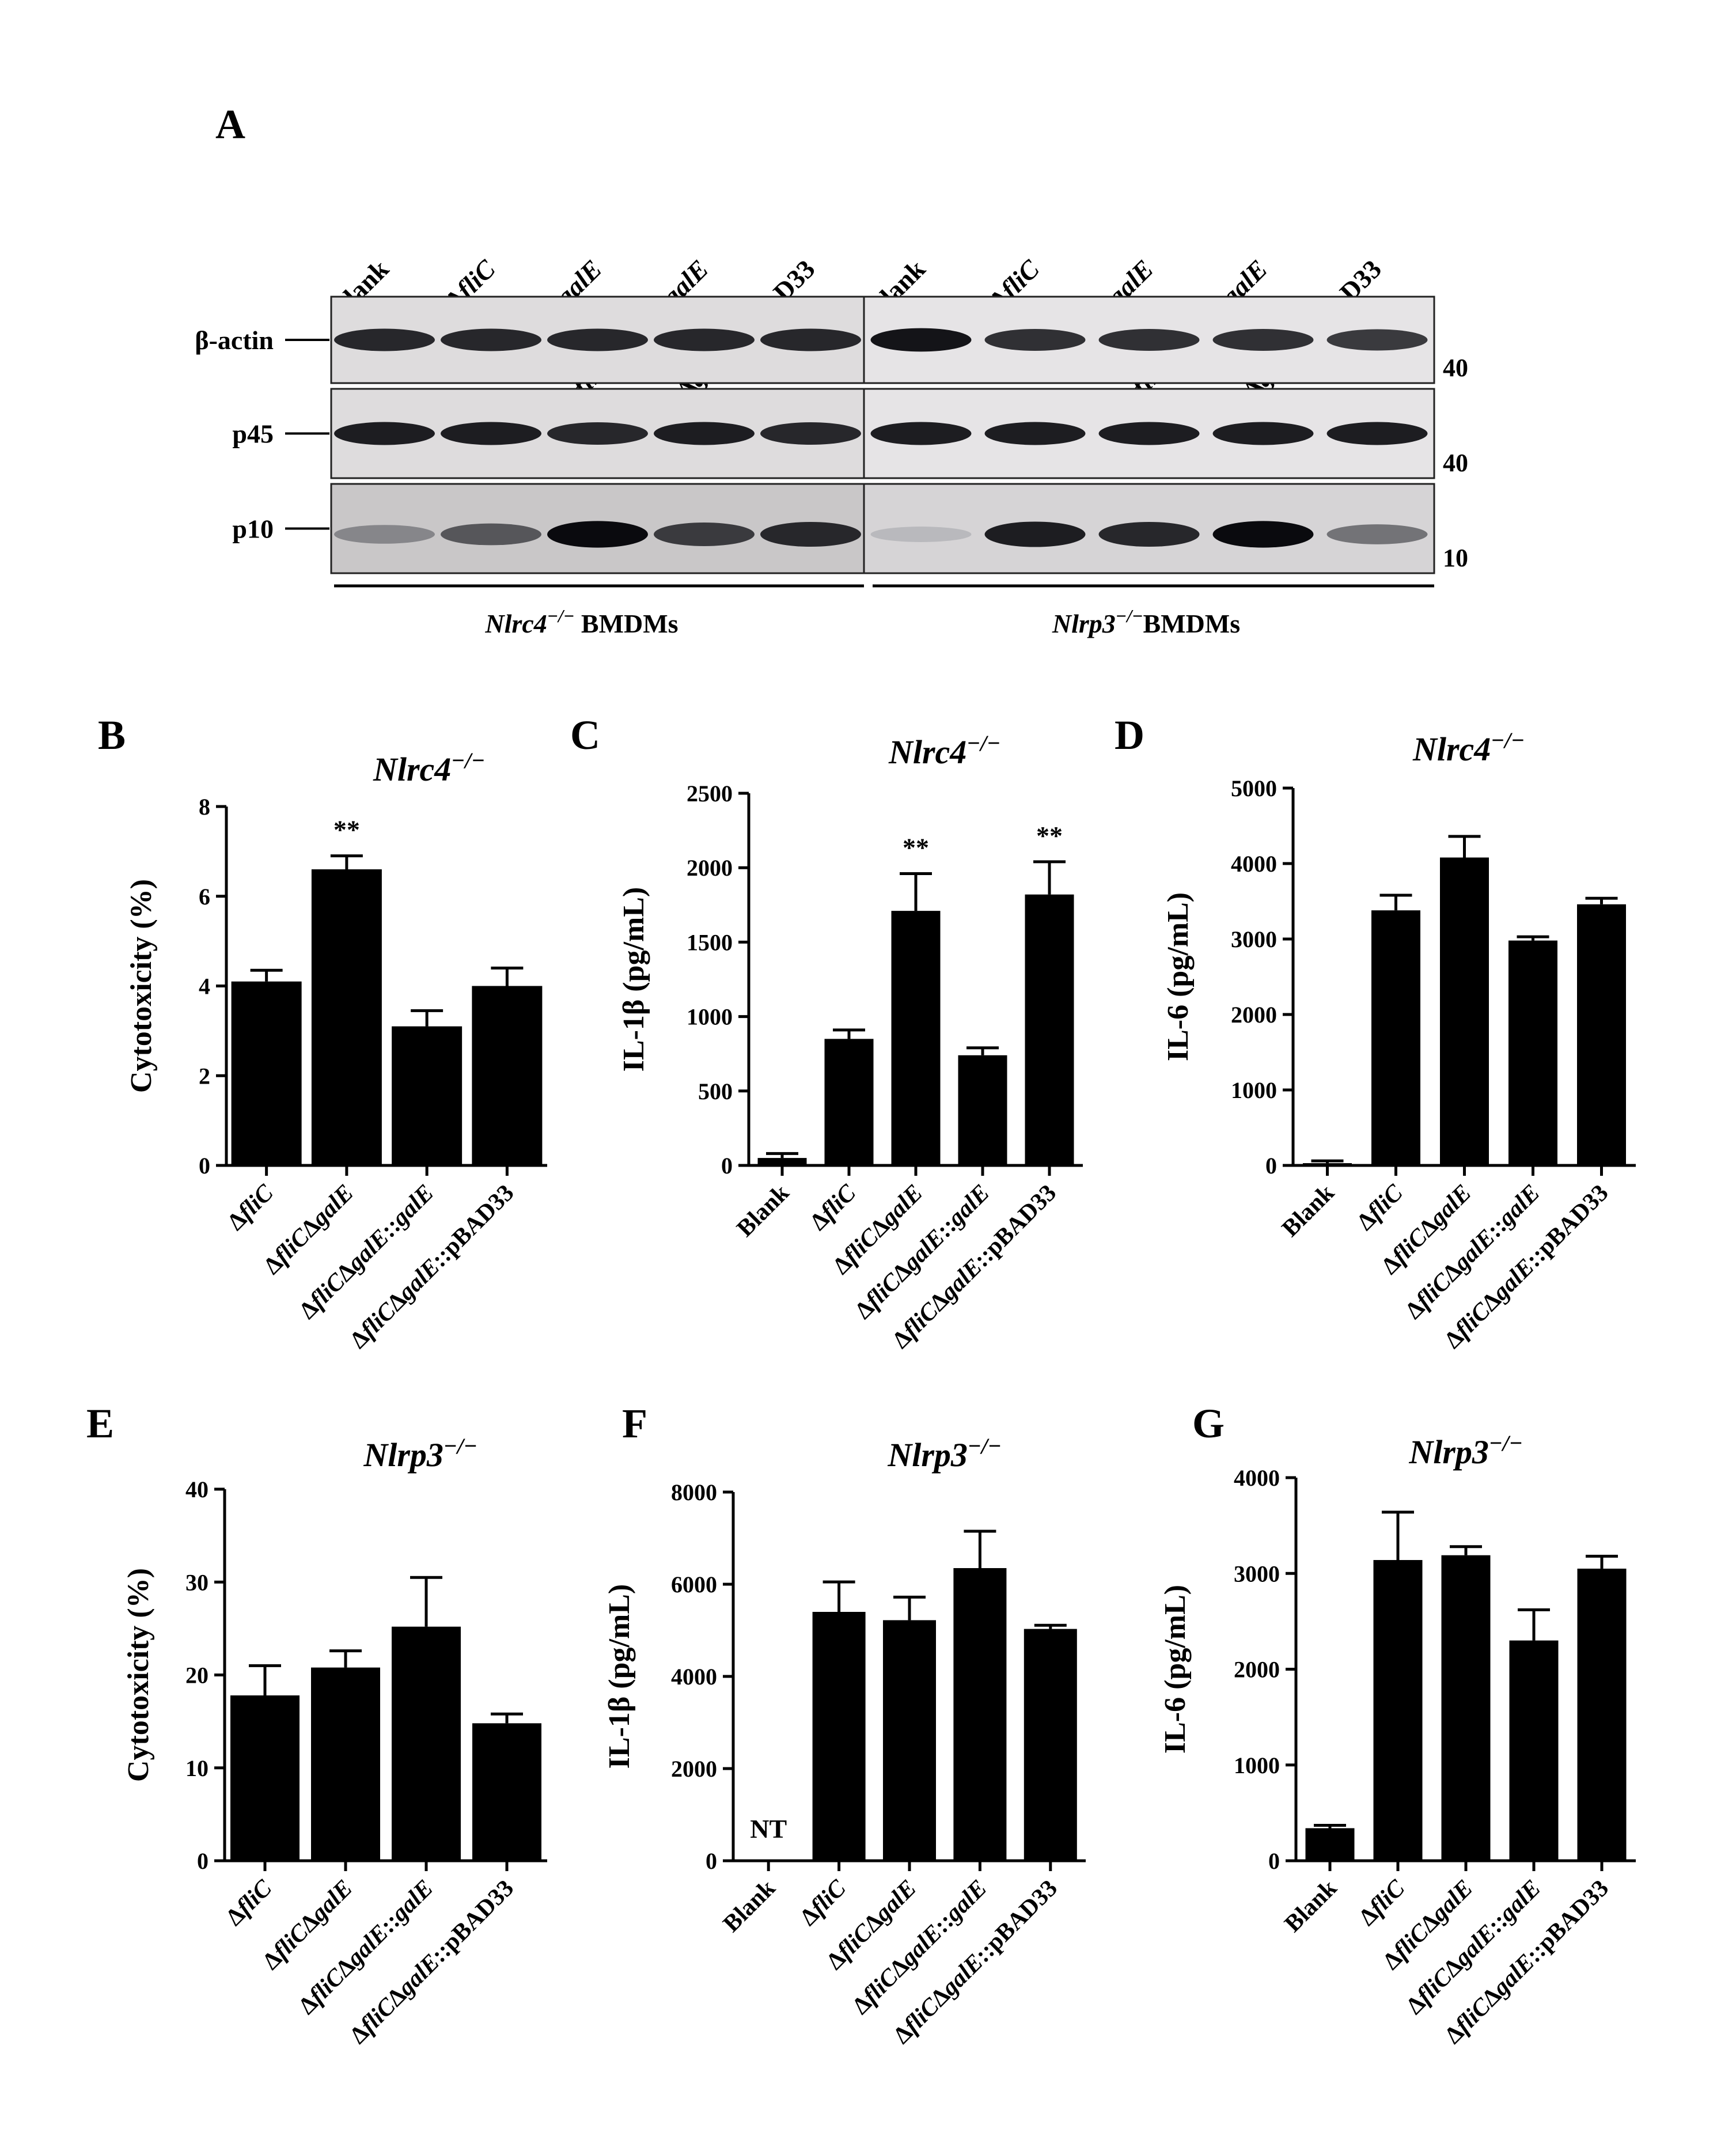  Describe the element at coordinates (1146, 621) in the screenshot. I see `group-label: Nlrp3−/−BMDMs` at that location.